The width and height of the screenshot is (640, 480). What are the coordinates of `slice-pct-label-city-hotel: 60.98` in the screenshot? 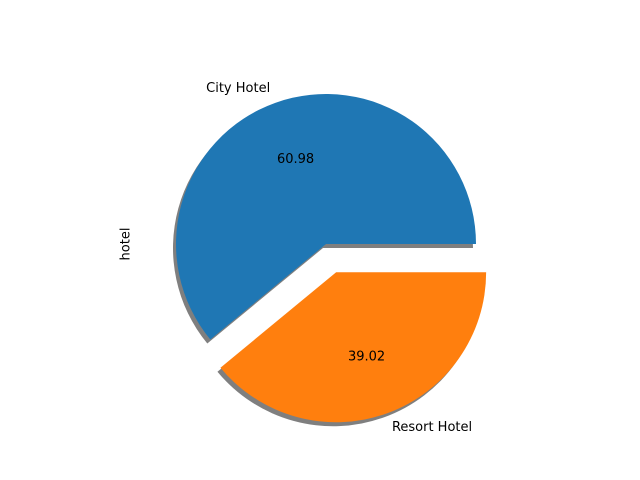 It's located at (295, 159).